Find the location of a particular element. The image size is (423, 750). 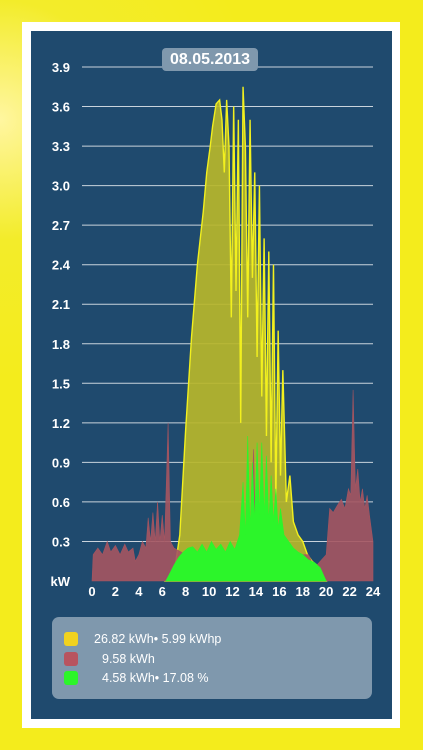

x-tick-label: 16 is located at coordinates (279, 591).